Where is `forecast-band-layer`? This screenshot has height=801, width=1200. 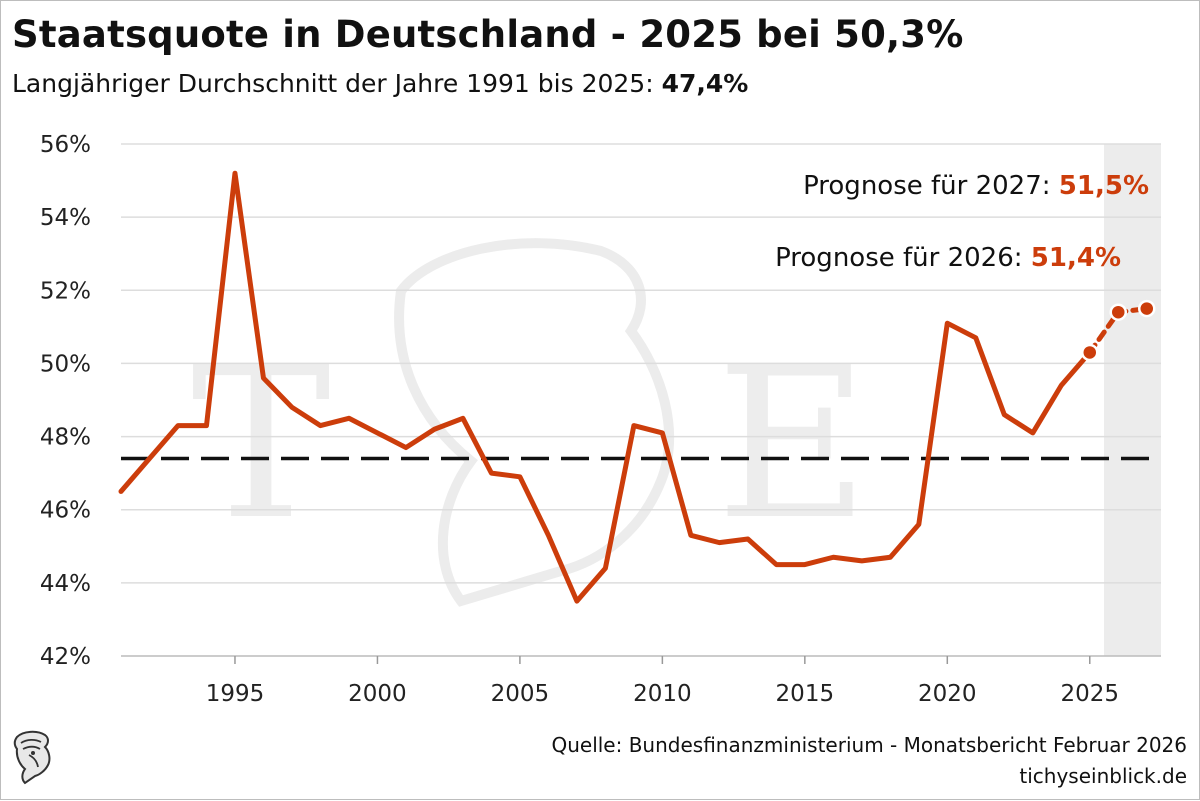 forecast-band-layer is located at coordinates (1132, 400).